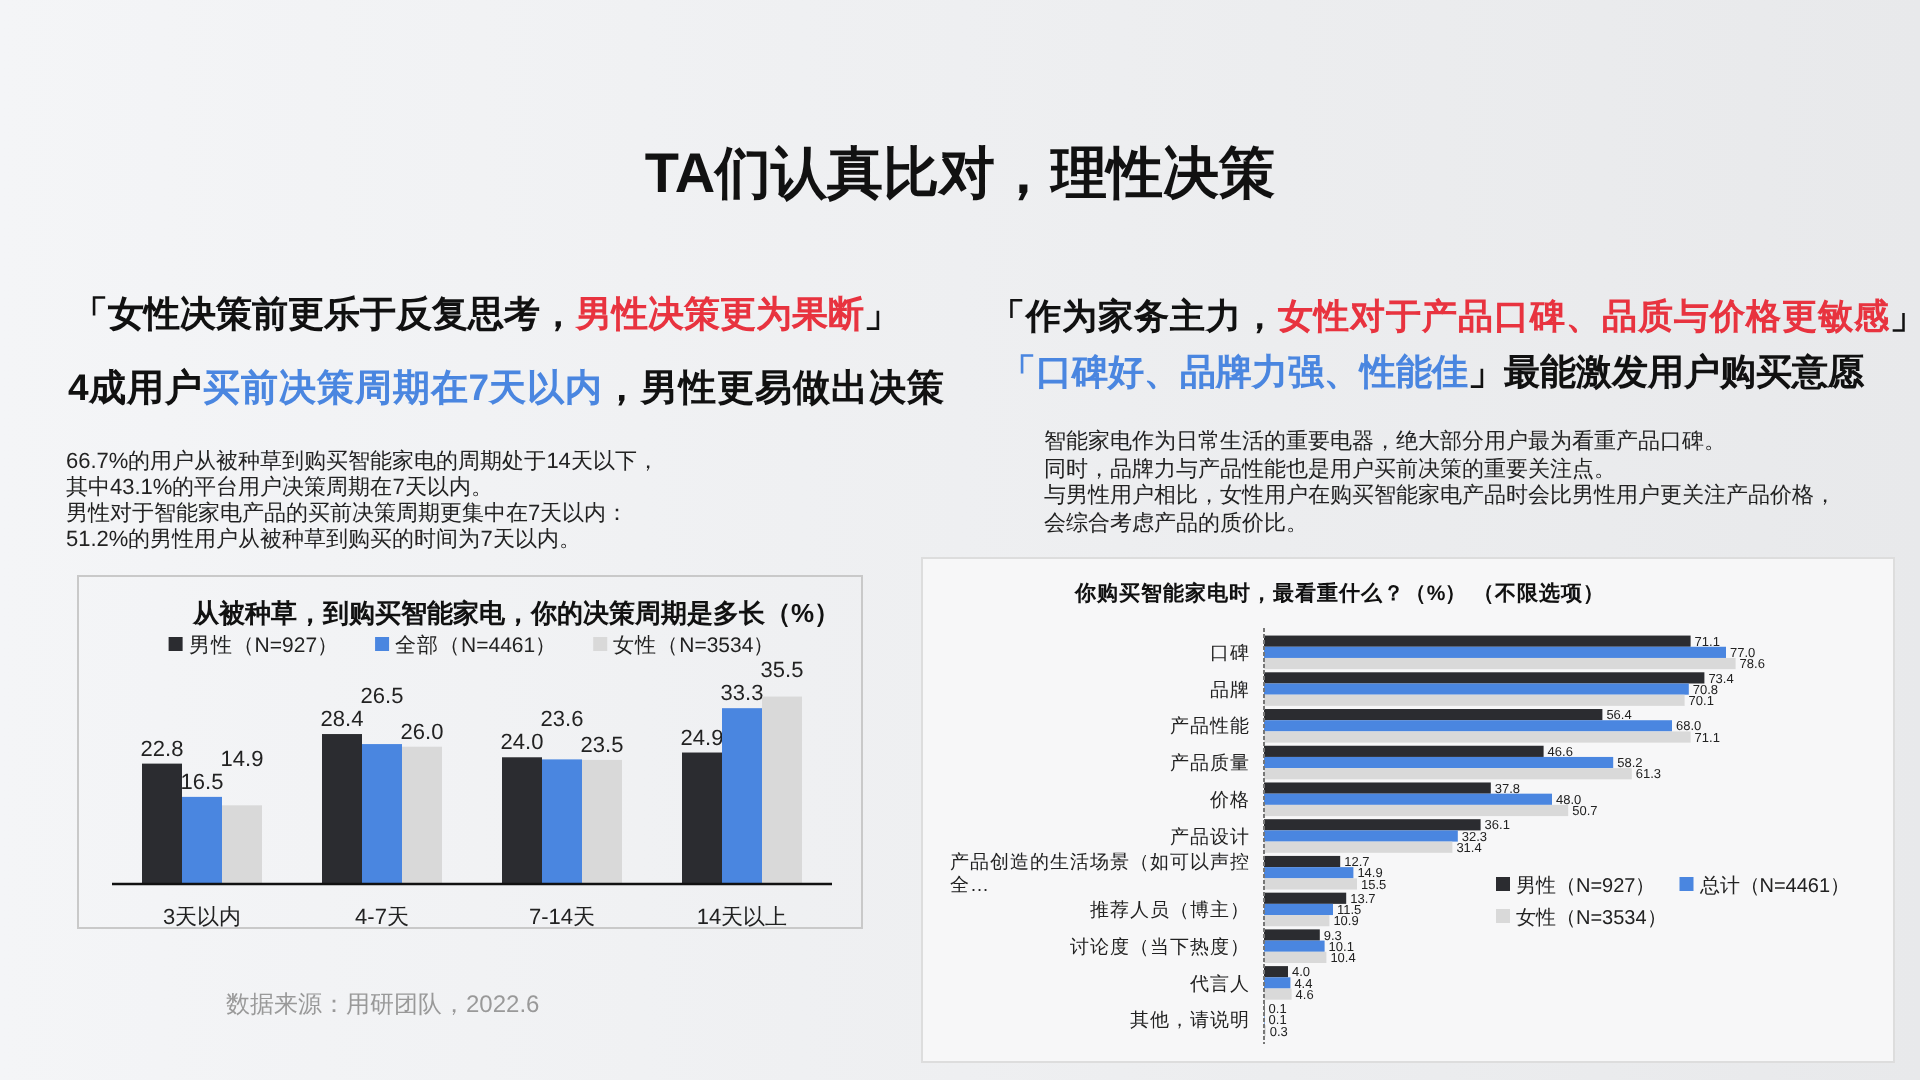 The image size is (1920, 1080). I want to click on text: 男性对于智能家电产品的买前决策周期更集中在7天以内：, so click(347, 513).